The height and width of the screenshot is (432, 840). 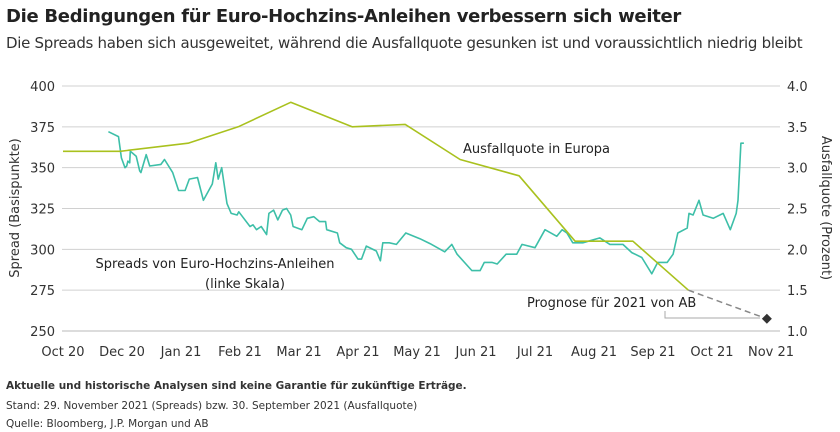 I want to click on x-tick-label: Jun 21, so click(x=476, y=352).